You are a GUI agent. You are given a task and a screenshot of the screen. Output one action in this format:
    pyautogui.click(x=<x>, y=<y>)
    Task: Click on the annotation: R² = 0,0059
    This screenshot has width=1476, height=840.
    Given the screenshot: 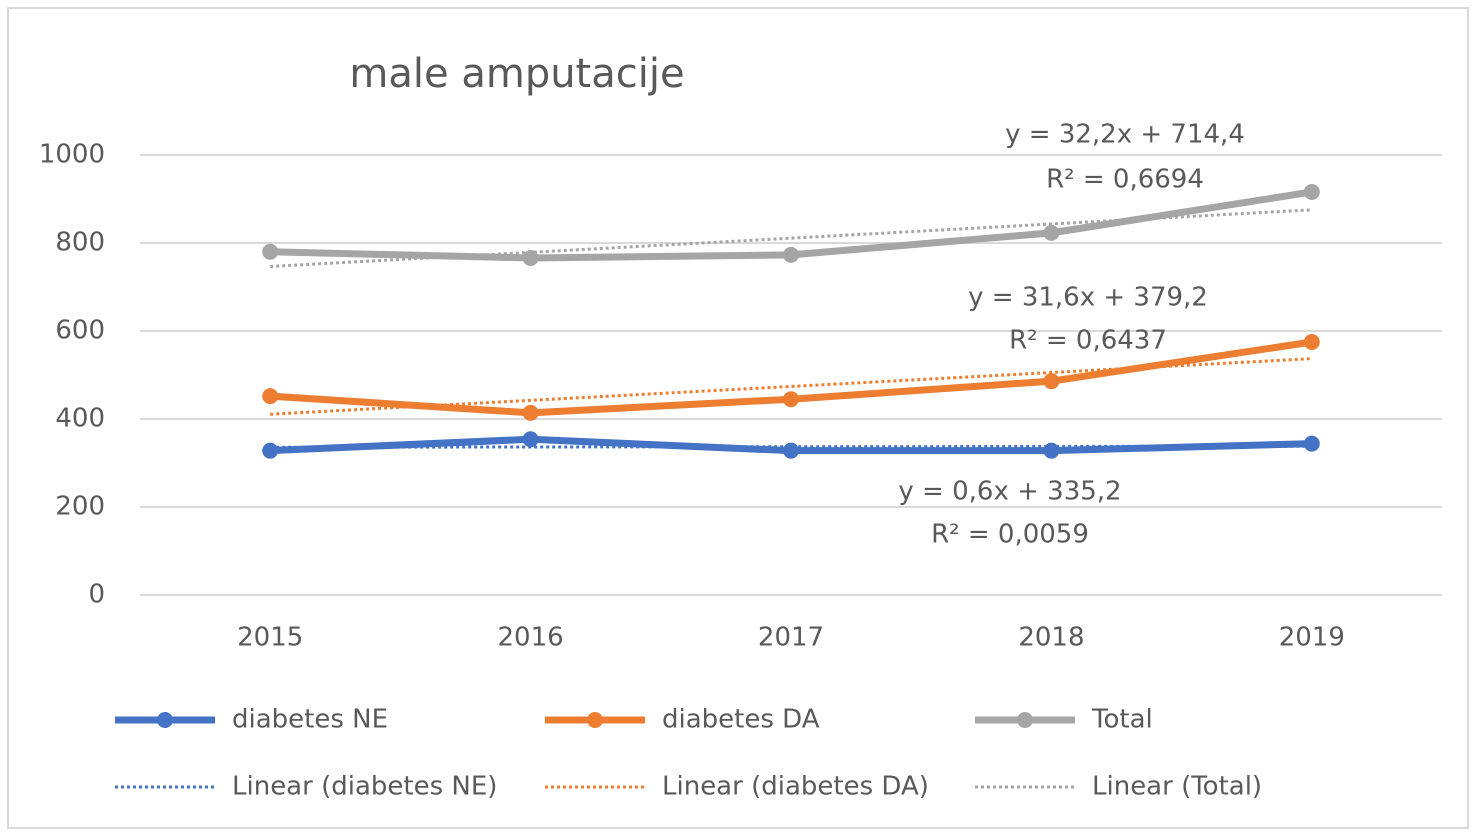 What is the action you would take?
    pyautogui.click(x=1010, y=535)
    